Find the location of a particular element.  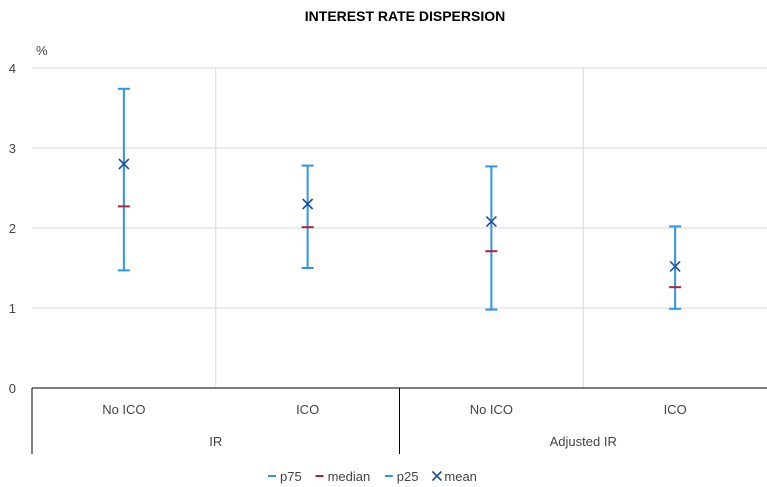

legend-label: median is located at coordinates (349, 476).